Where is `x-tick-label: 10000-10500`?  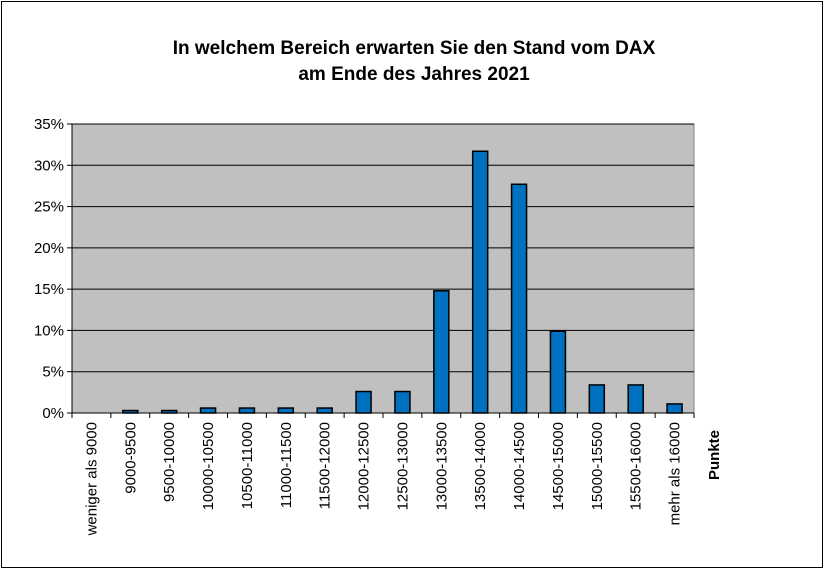 x-tick-label: 10000-10500 is located at coordinates (208, 466).